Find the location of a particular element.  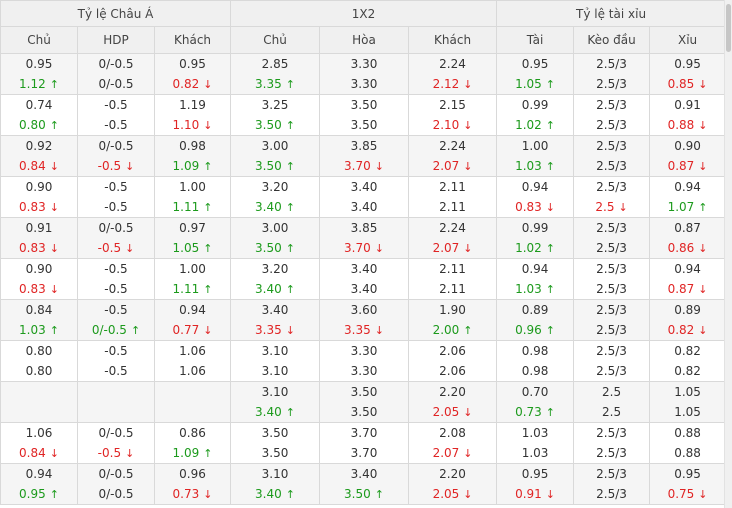

scrollbar-thumb is located at coordinates (728, 28).